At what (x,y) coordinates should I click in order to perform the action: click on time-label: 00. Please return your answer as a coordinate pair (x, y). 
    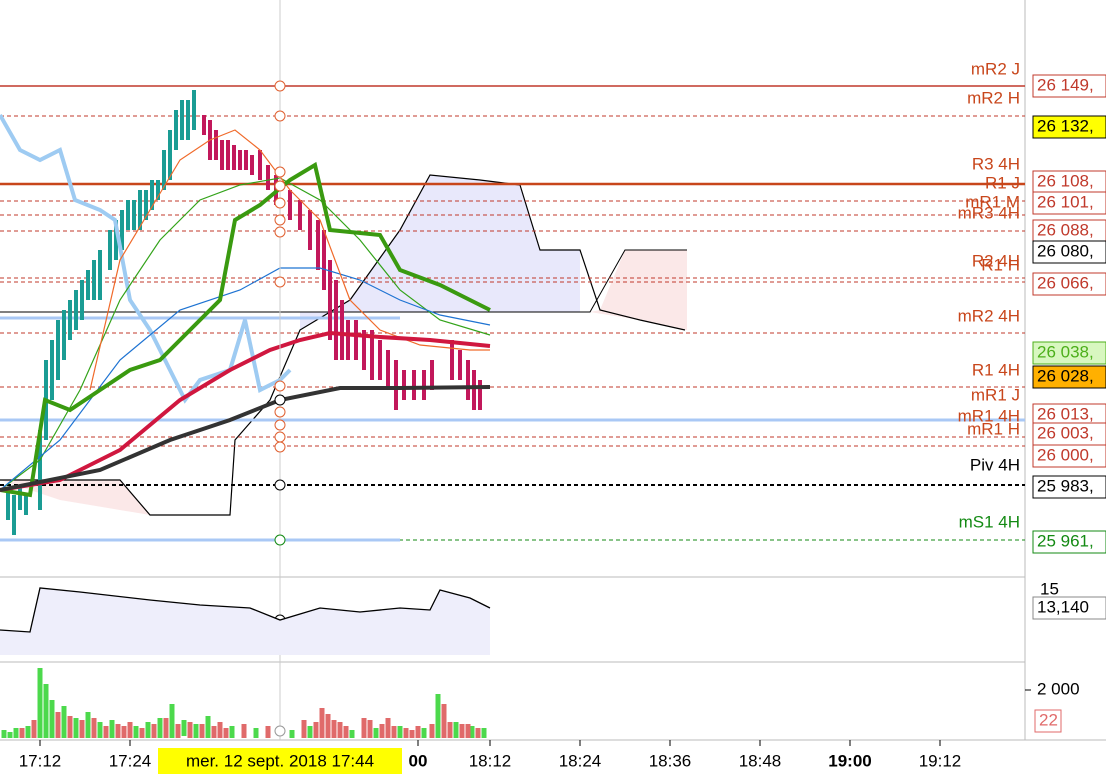
    Looking at the image, I should click on (418, 760).